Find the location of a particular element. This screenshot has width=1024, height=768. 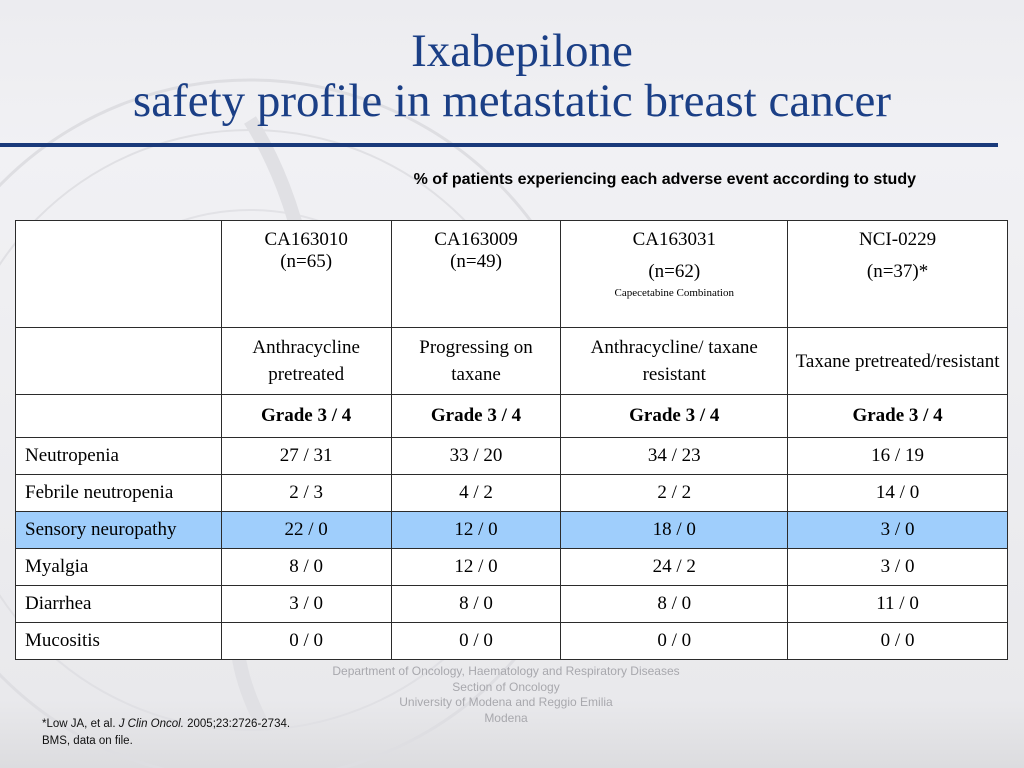

event-label: Mucositis is located at coordinates (118, 641).